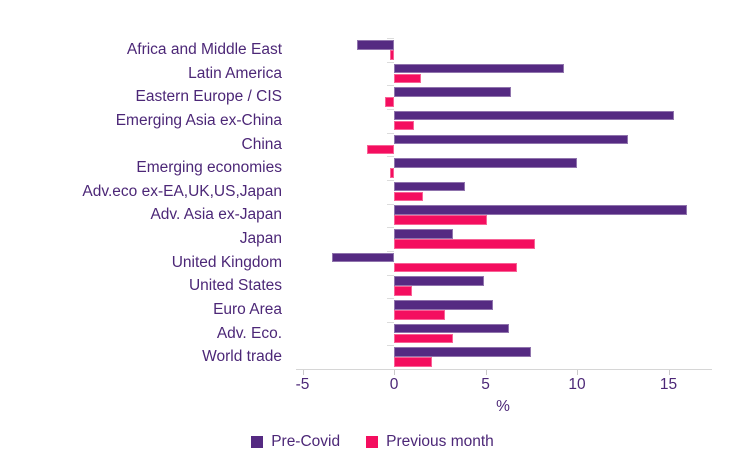  What do you see at coordinates (485, 385) in the screenshot?
I see `x-axis-tick-label: 5` at bounding box center [485, 385].